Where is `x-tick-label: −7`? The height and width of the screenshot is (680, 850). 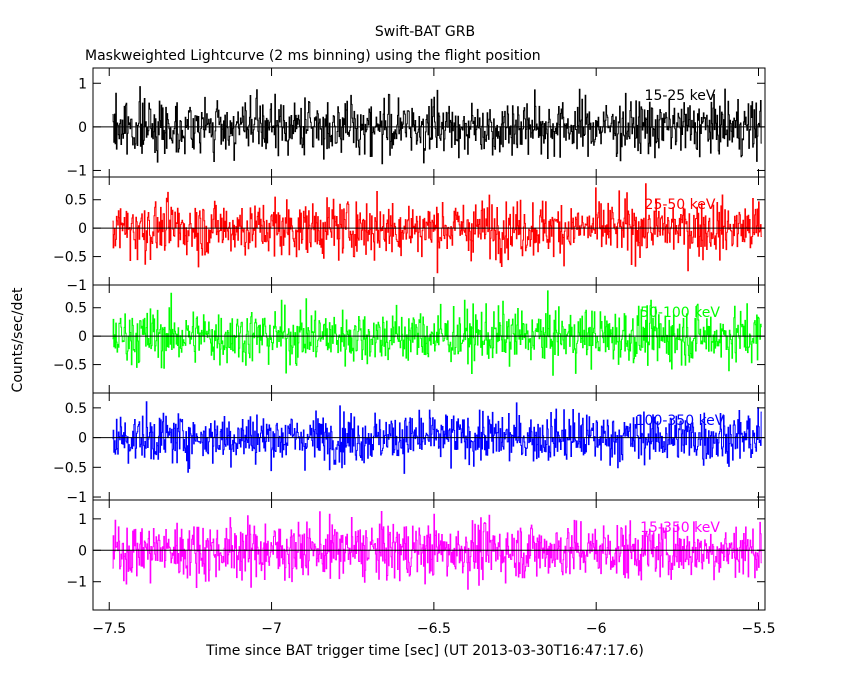 x-tick-label: −7 is located at coordinates (271, 629).